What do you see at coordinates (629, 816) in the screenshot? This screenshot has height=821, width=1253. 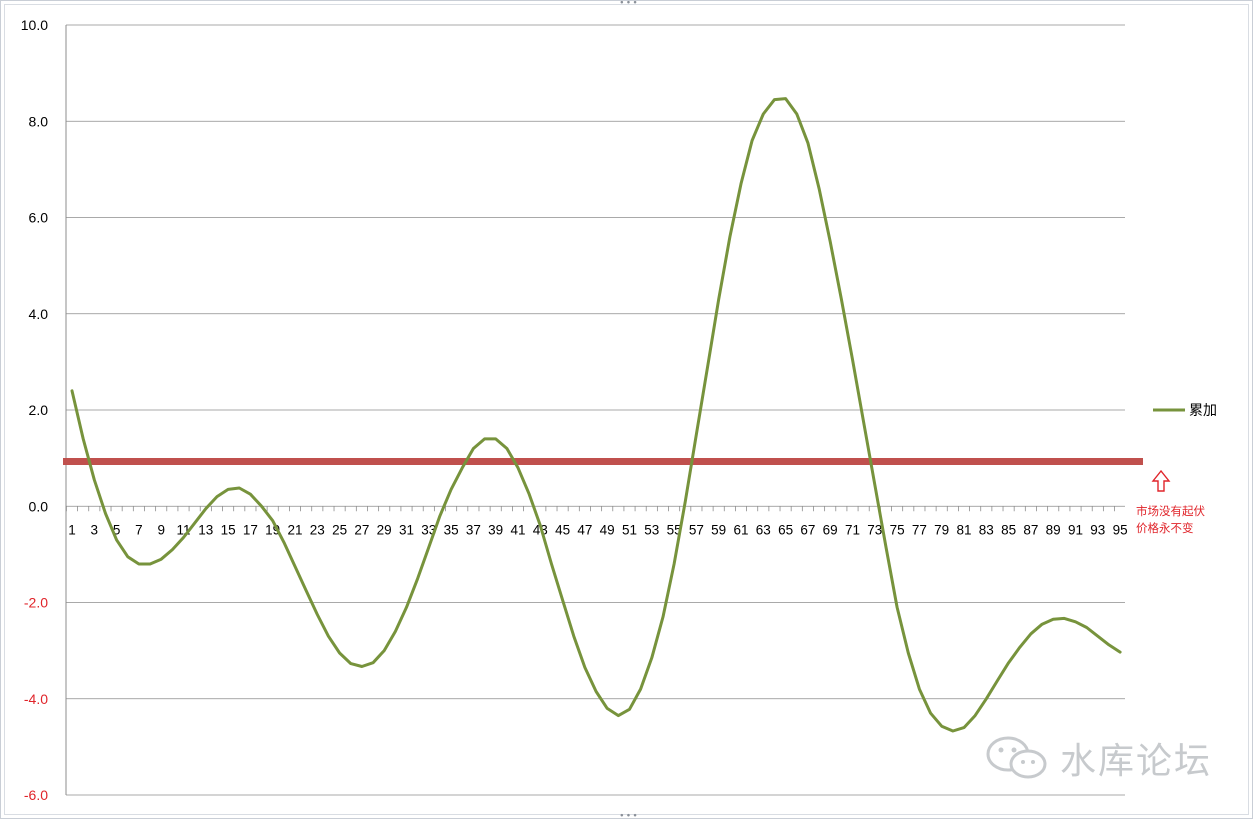 I see `resize-handle-bottom: ∙∙∙` at bounding box center [629, 816].